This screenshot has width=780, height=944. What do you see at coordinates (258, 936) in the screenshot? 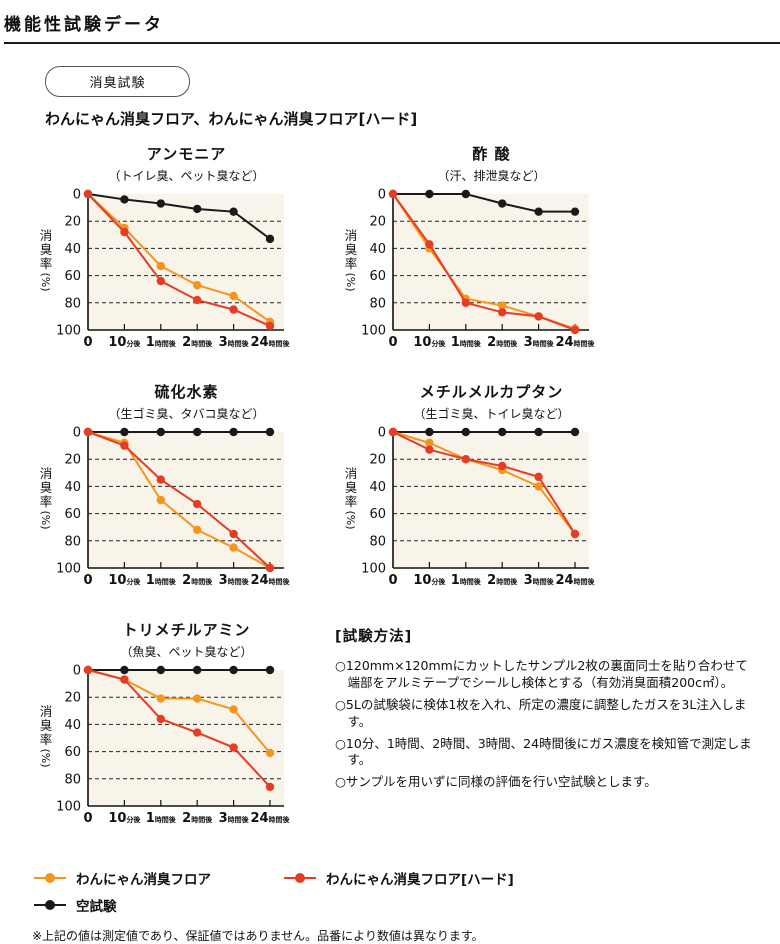
I see `footnote: ※上記の値は測定値であり、保証値ではありません。品番により数値は異なります。` at bounding box center [258, 936].